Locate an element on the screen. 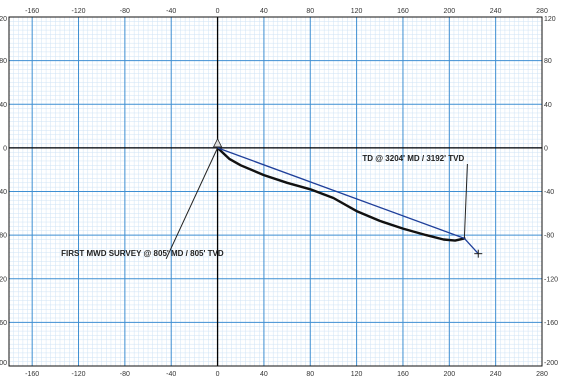 The image size is (567, 383). y-tick-label-left: -80 is located at coordinates (3, 236).